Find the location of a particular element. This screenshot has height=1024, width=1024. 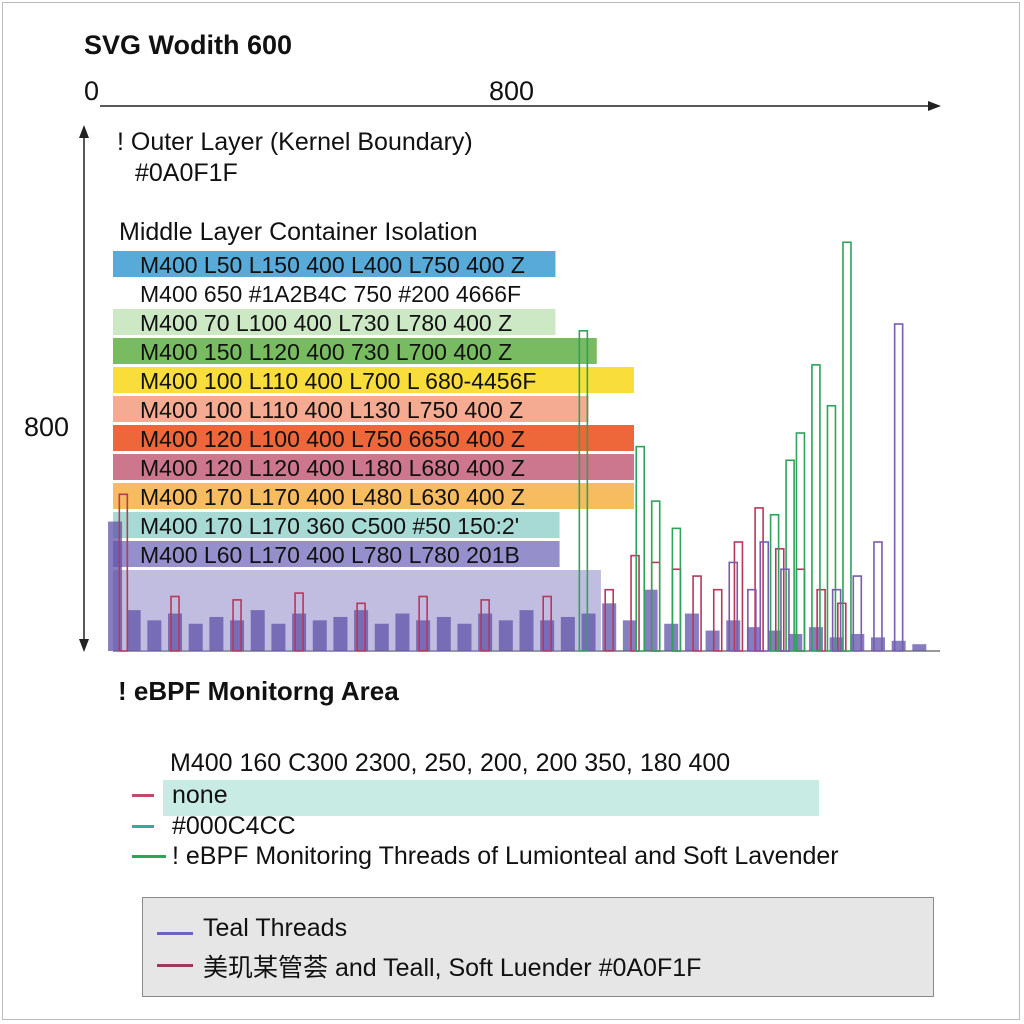

middle-layer-note: Middle Layer Container Isolation is located at coordinates (298, 232).